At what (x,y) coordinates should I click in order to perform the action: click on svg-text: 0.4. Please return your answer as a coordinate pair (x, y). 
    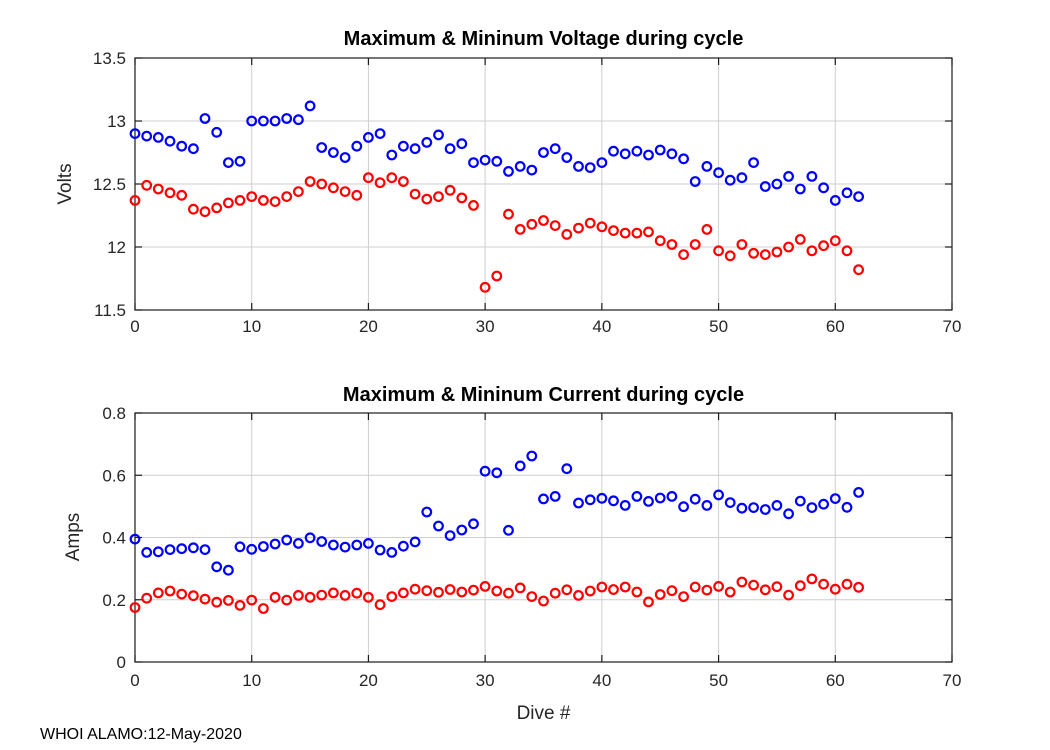
    Looking at the image, I should click on (114, 538).